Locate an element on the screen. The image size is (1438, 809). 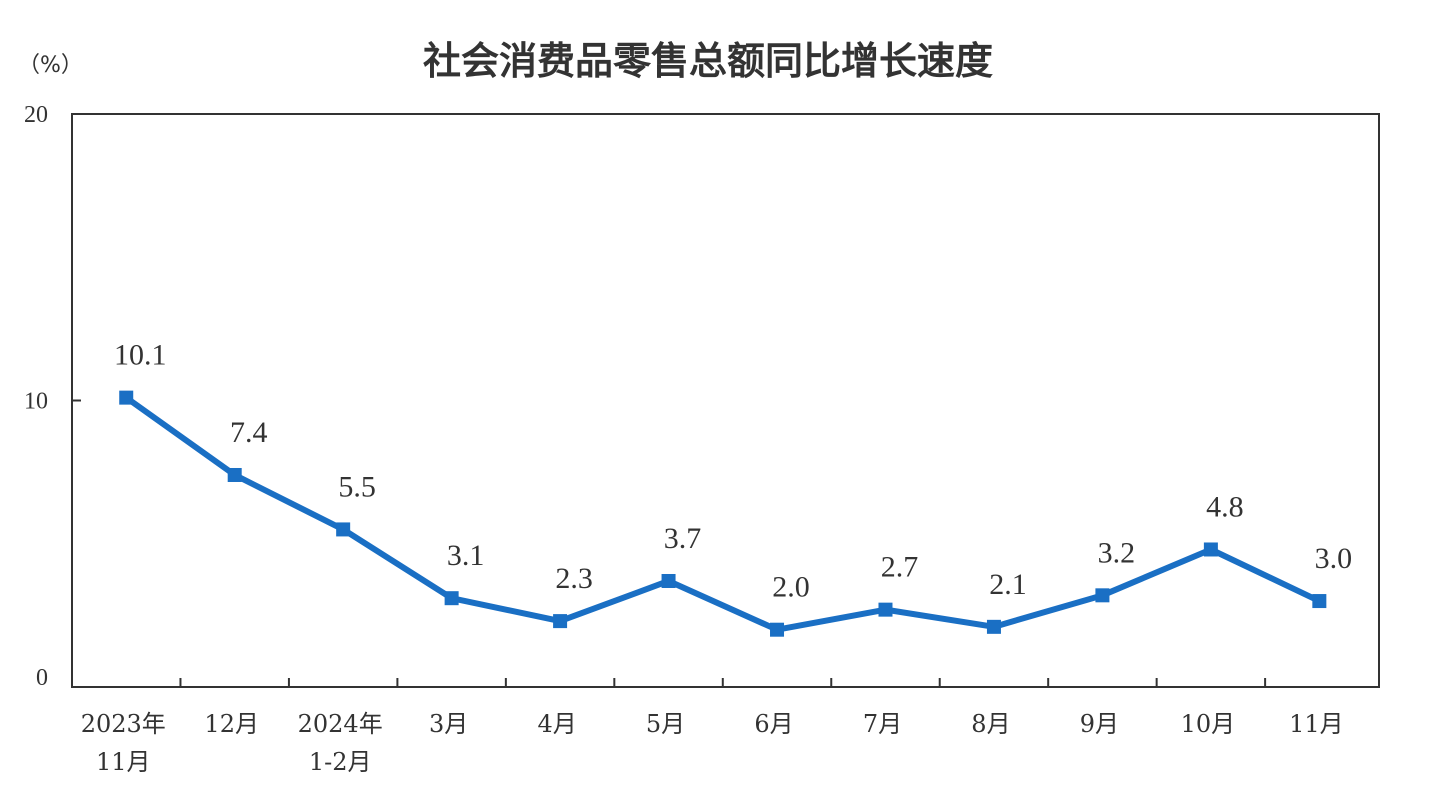
data-label: 2.7 is located at coordinates (900, 567).